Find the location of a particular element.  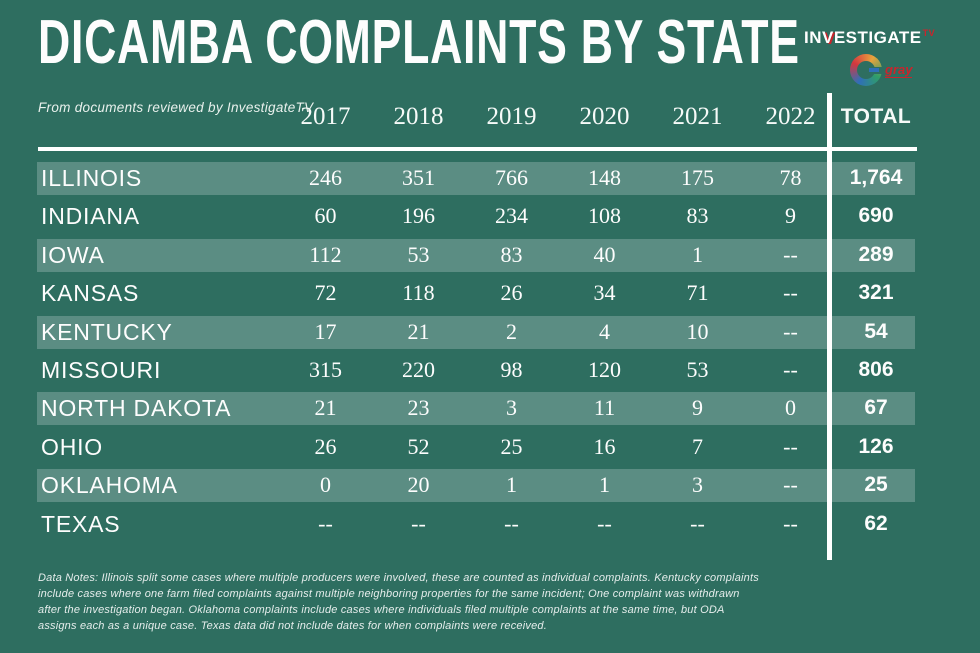

total-cell: 25 is located at coordinates (876, 485).